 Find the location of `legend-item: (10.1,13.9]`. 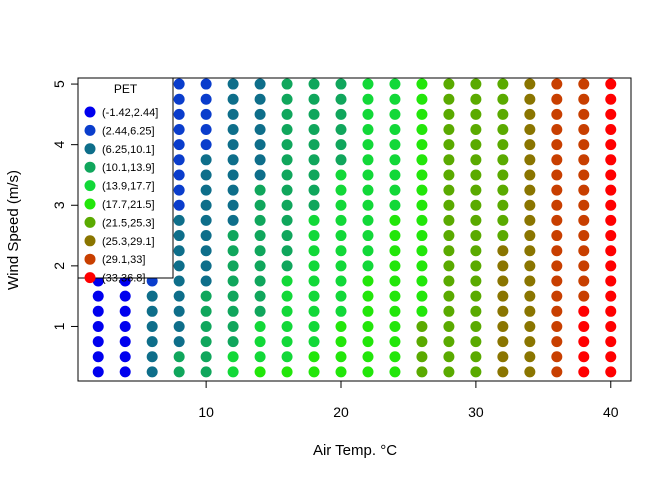

legend-item: (10.1,13.9] is located at coordinates (119, 167).